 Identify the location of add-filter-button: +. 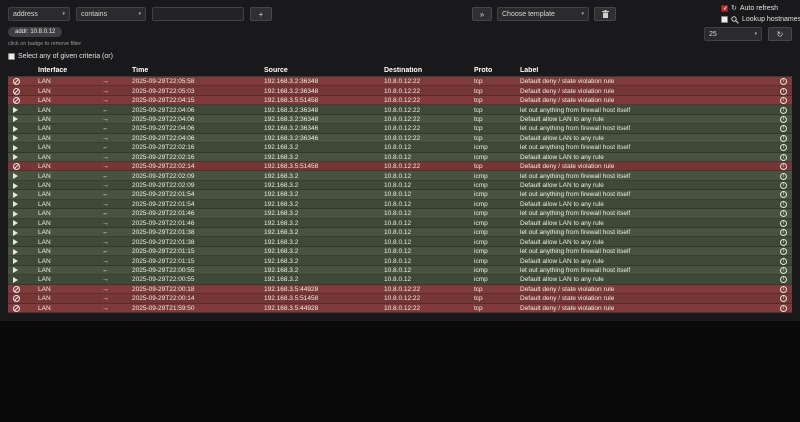
(261, 14).